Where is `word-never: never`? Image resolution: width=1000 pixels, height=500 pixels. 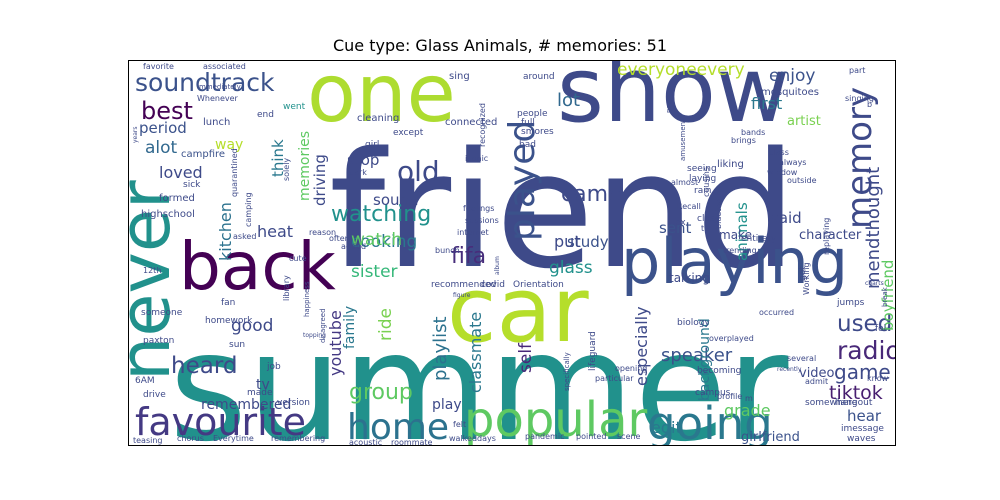 word-never: never is located at coordinates (157, 280).